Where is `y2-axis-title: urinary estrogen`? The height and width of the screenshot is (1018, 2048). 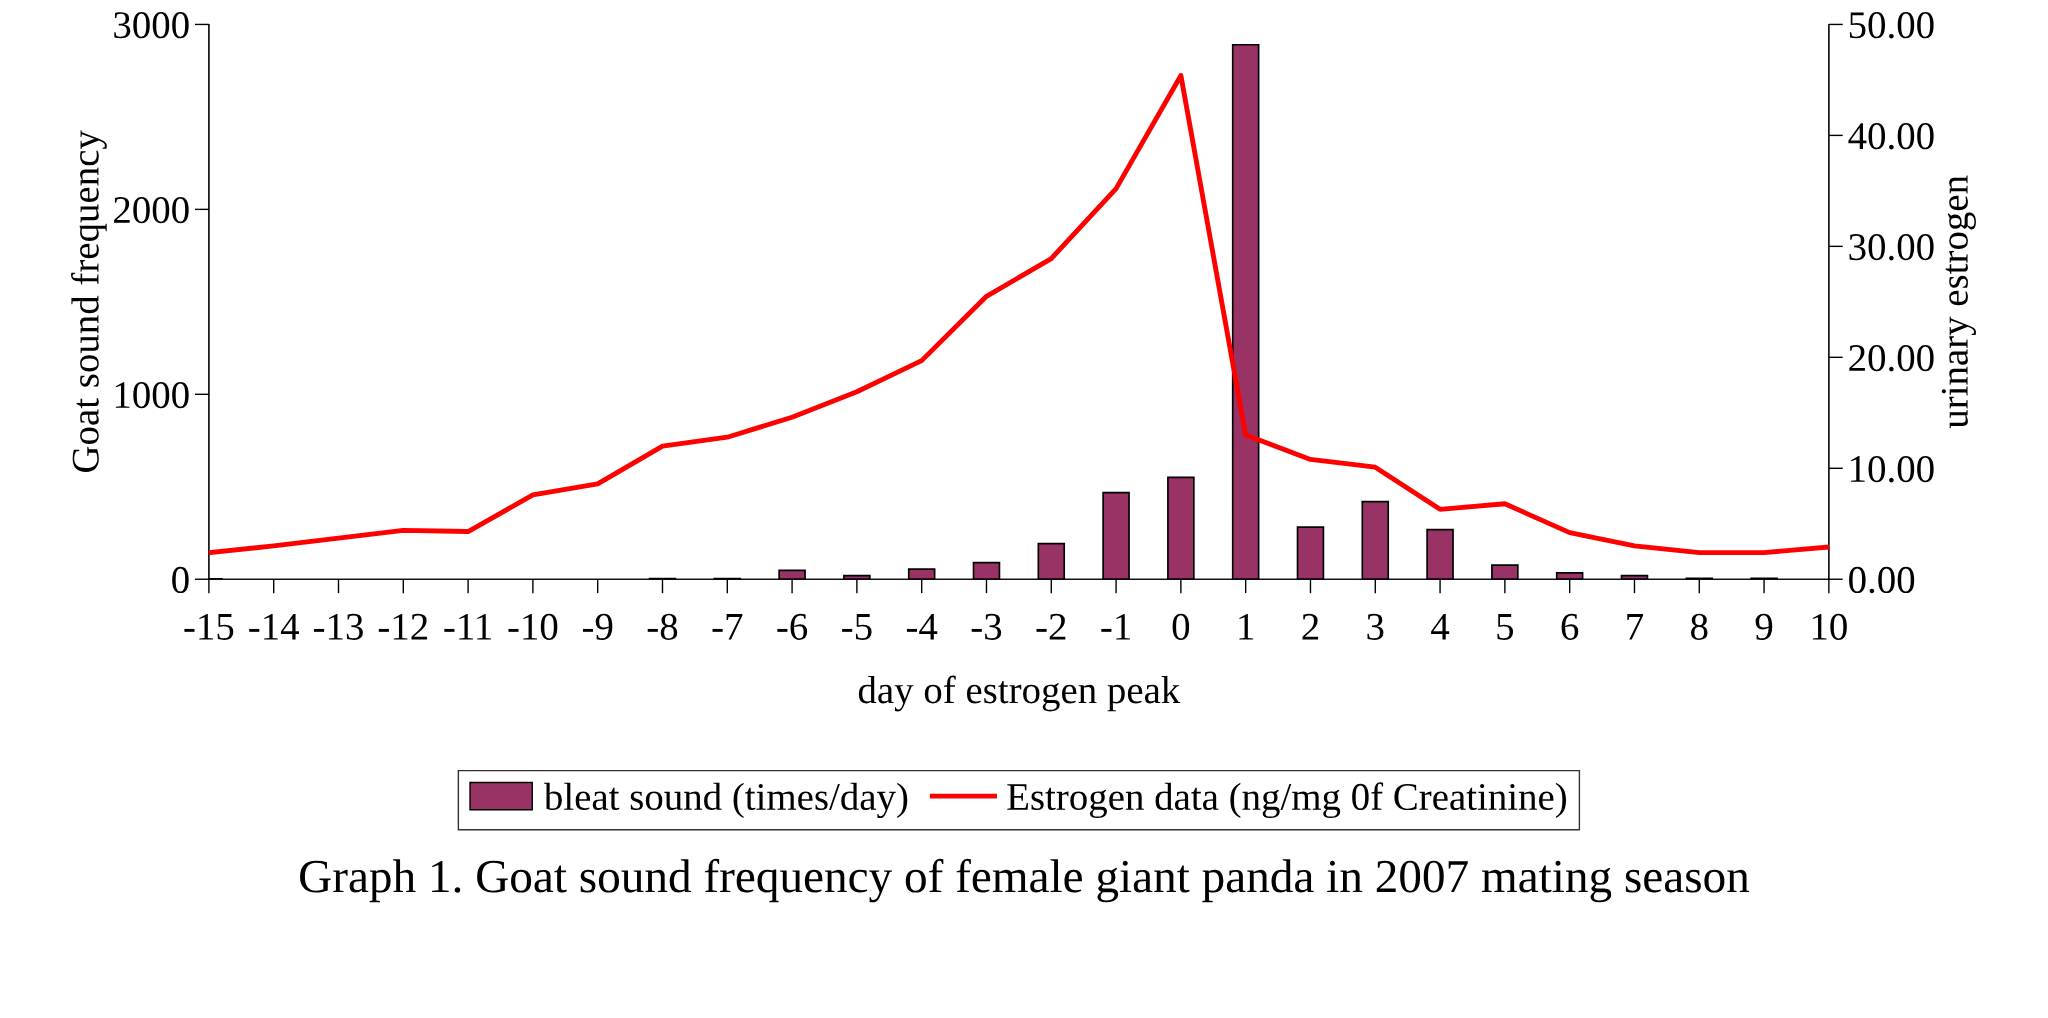
y2-axis-title: urinary estrogen is located at coordinates (1958, 302).